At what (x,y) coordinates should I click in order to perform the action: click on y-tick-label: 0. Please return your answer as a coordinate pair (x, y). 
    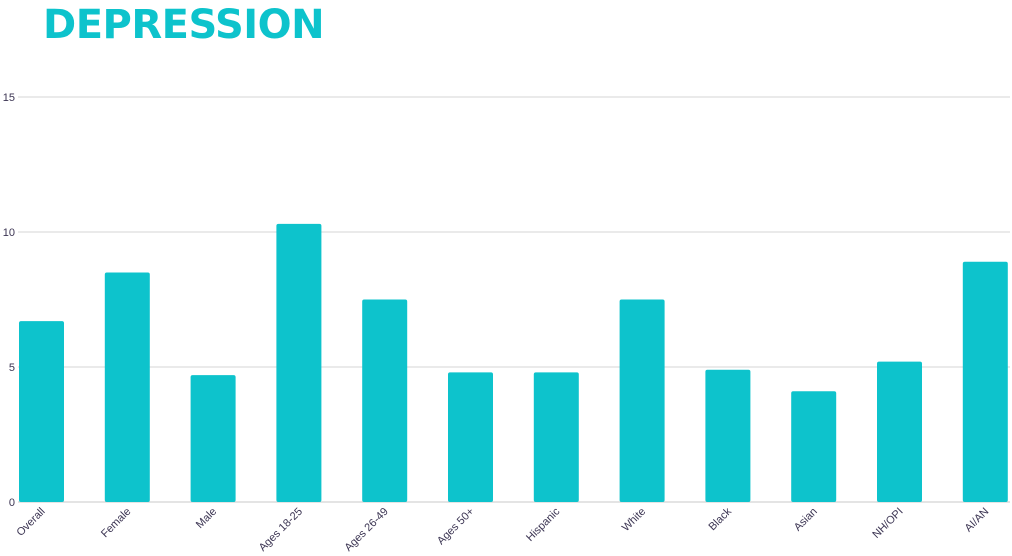
    Looking at the image, I should click on (12, 503).